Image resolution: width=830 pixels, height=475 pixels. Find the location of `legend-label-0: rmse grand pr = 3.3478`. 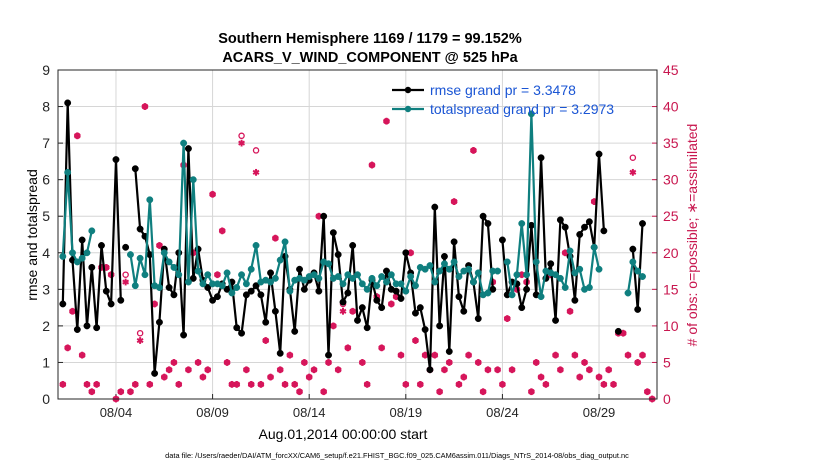

legend-label-0: rmse grand pr = 3.3478 is located at coordinates (503, 90).